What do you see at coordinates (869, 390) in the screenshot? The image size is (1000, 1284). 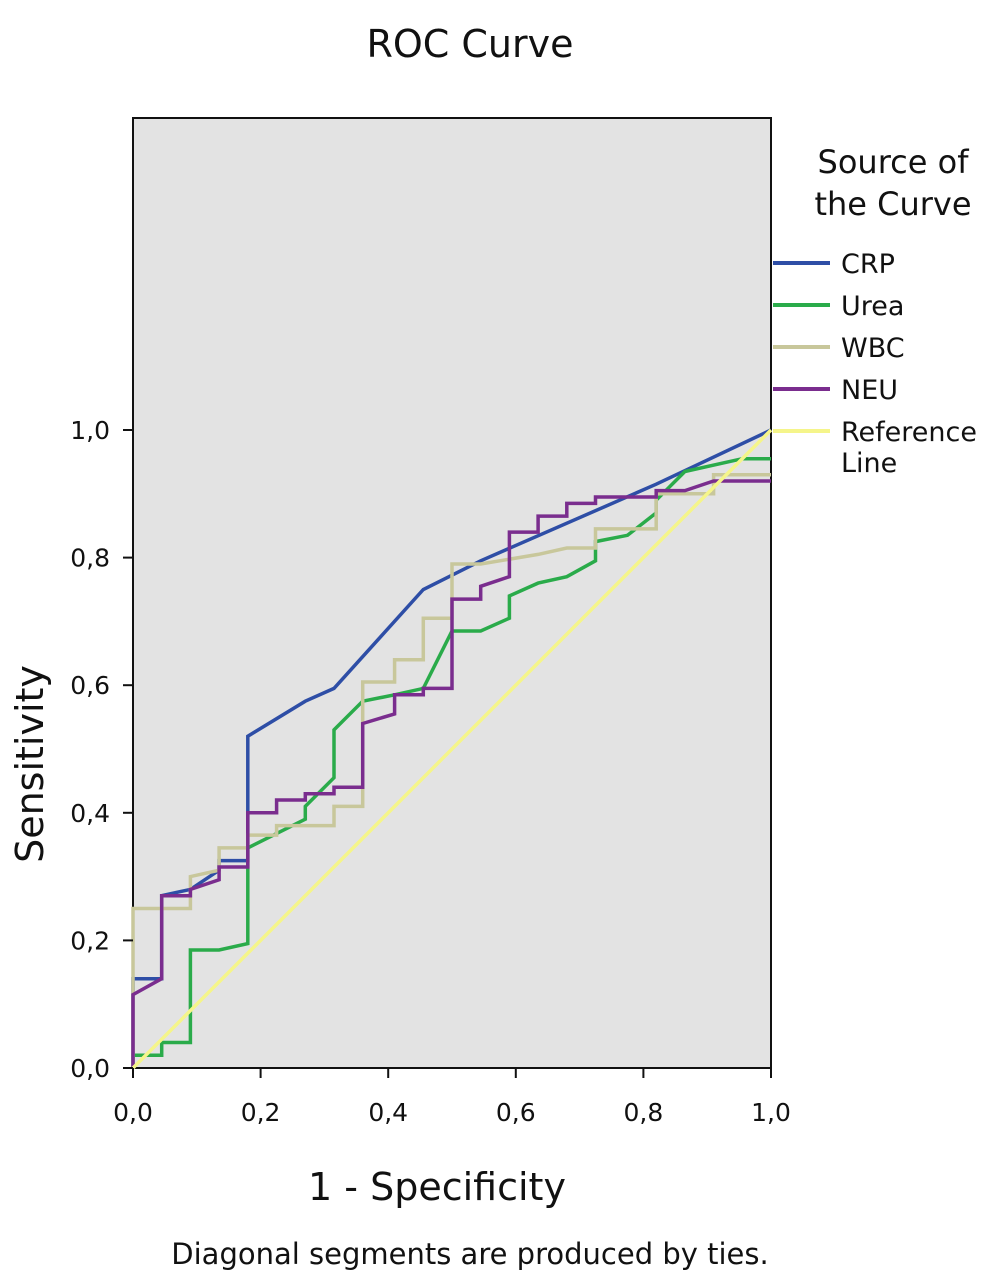 I see `legend-label: NEU` at bounding box center [869, 390].